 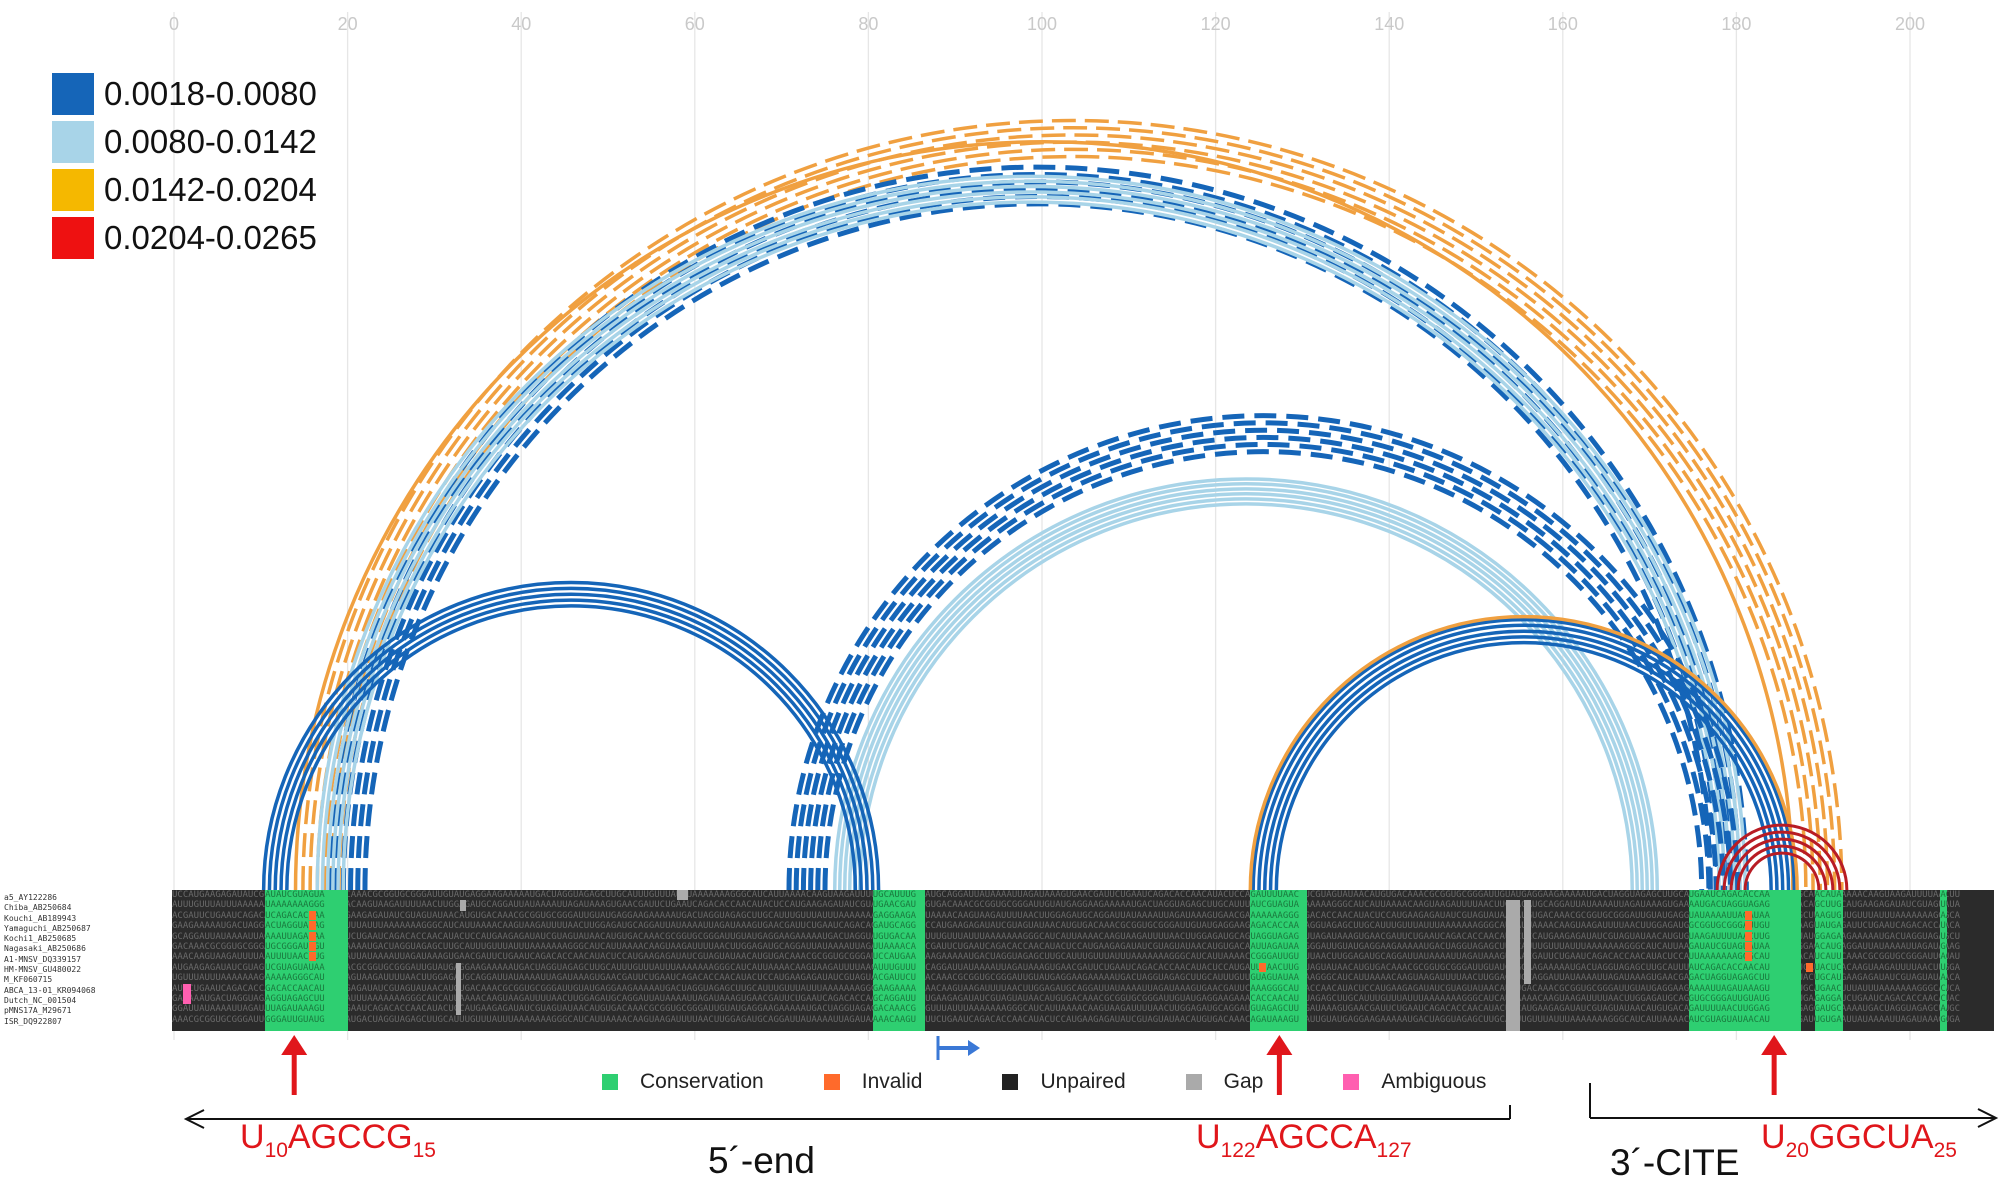 What do you see at coordinates (694, 24) in the screenshot?
I see `axis-tick-label: 60` at bounding box center [694, 24].